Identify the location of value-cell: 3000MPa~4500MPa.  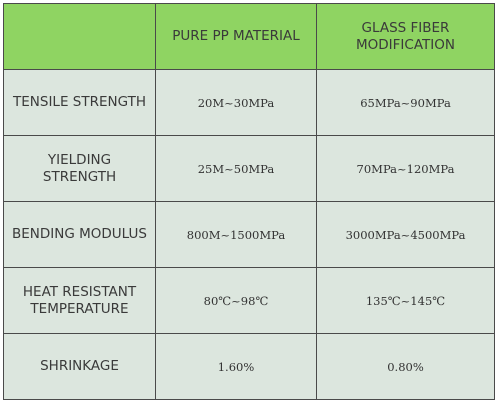
(405, 234).